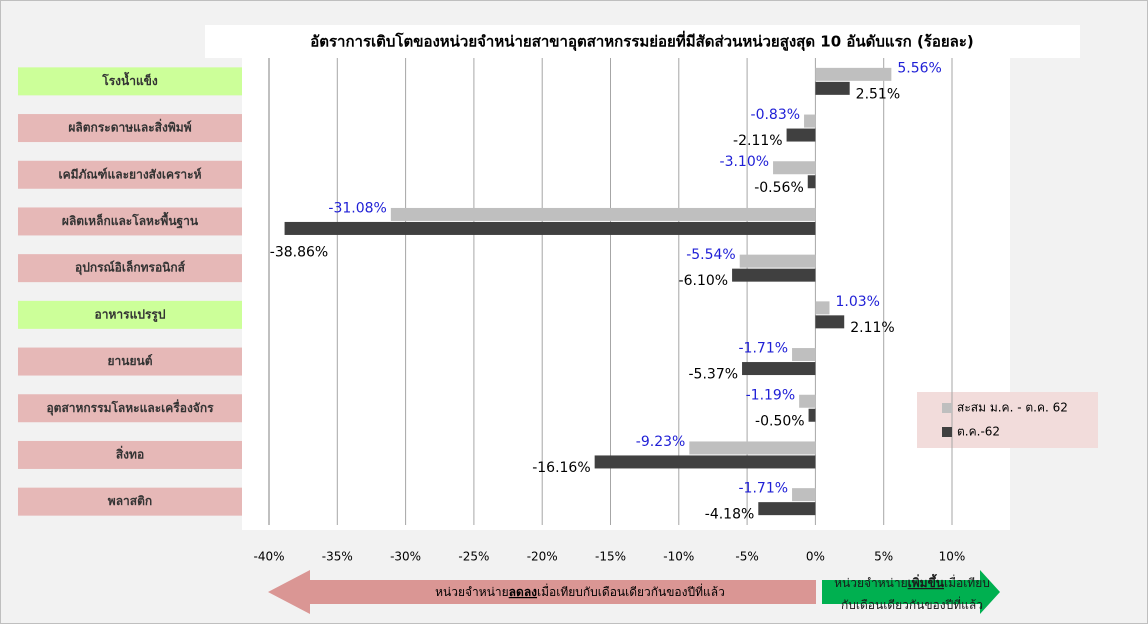  Describe the element at coordinates (780, 421) in the screenshot. I see `value-label: -0.50%` at that location.